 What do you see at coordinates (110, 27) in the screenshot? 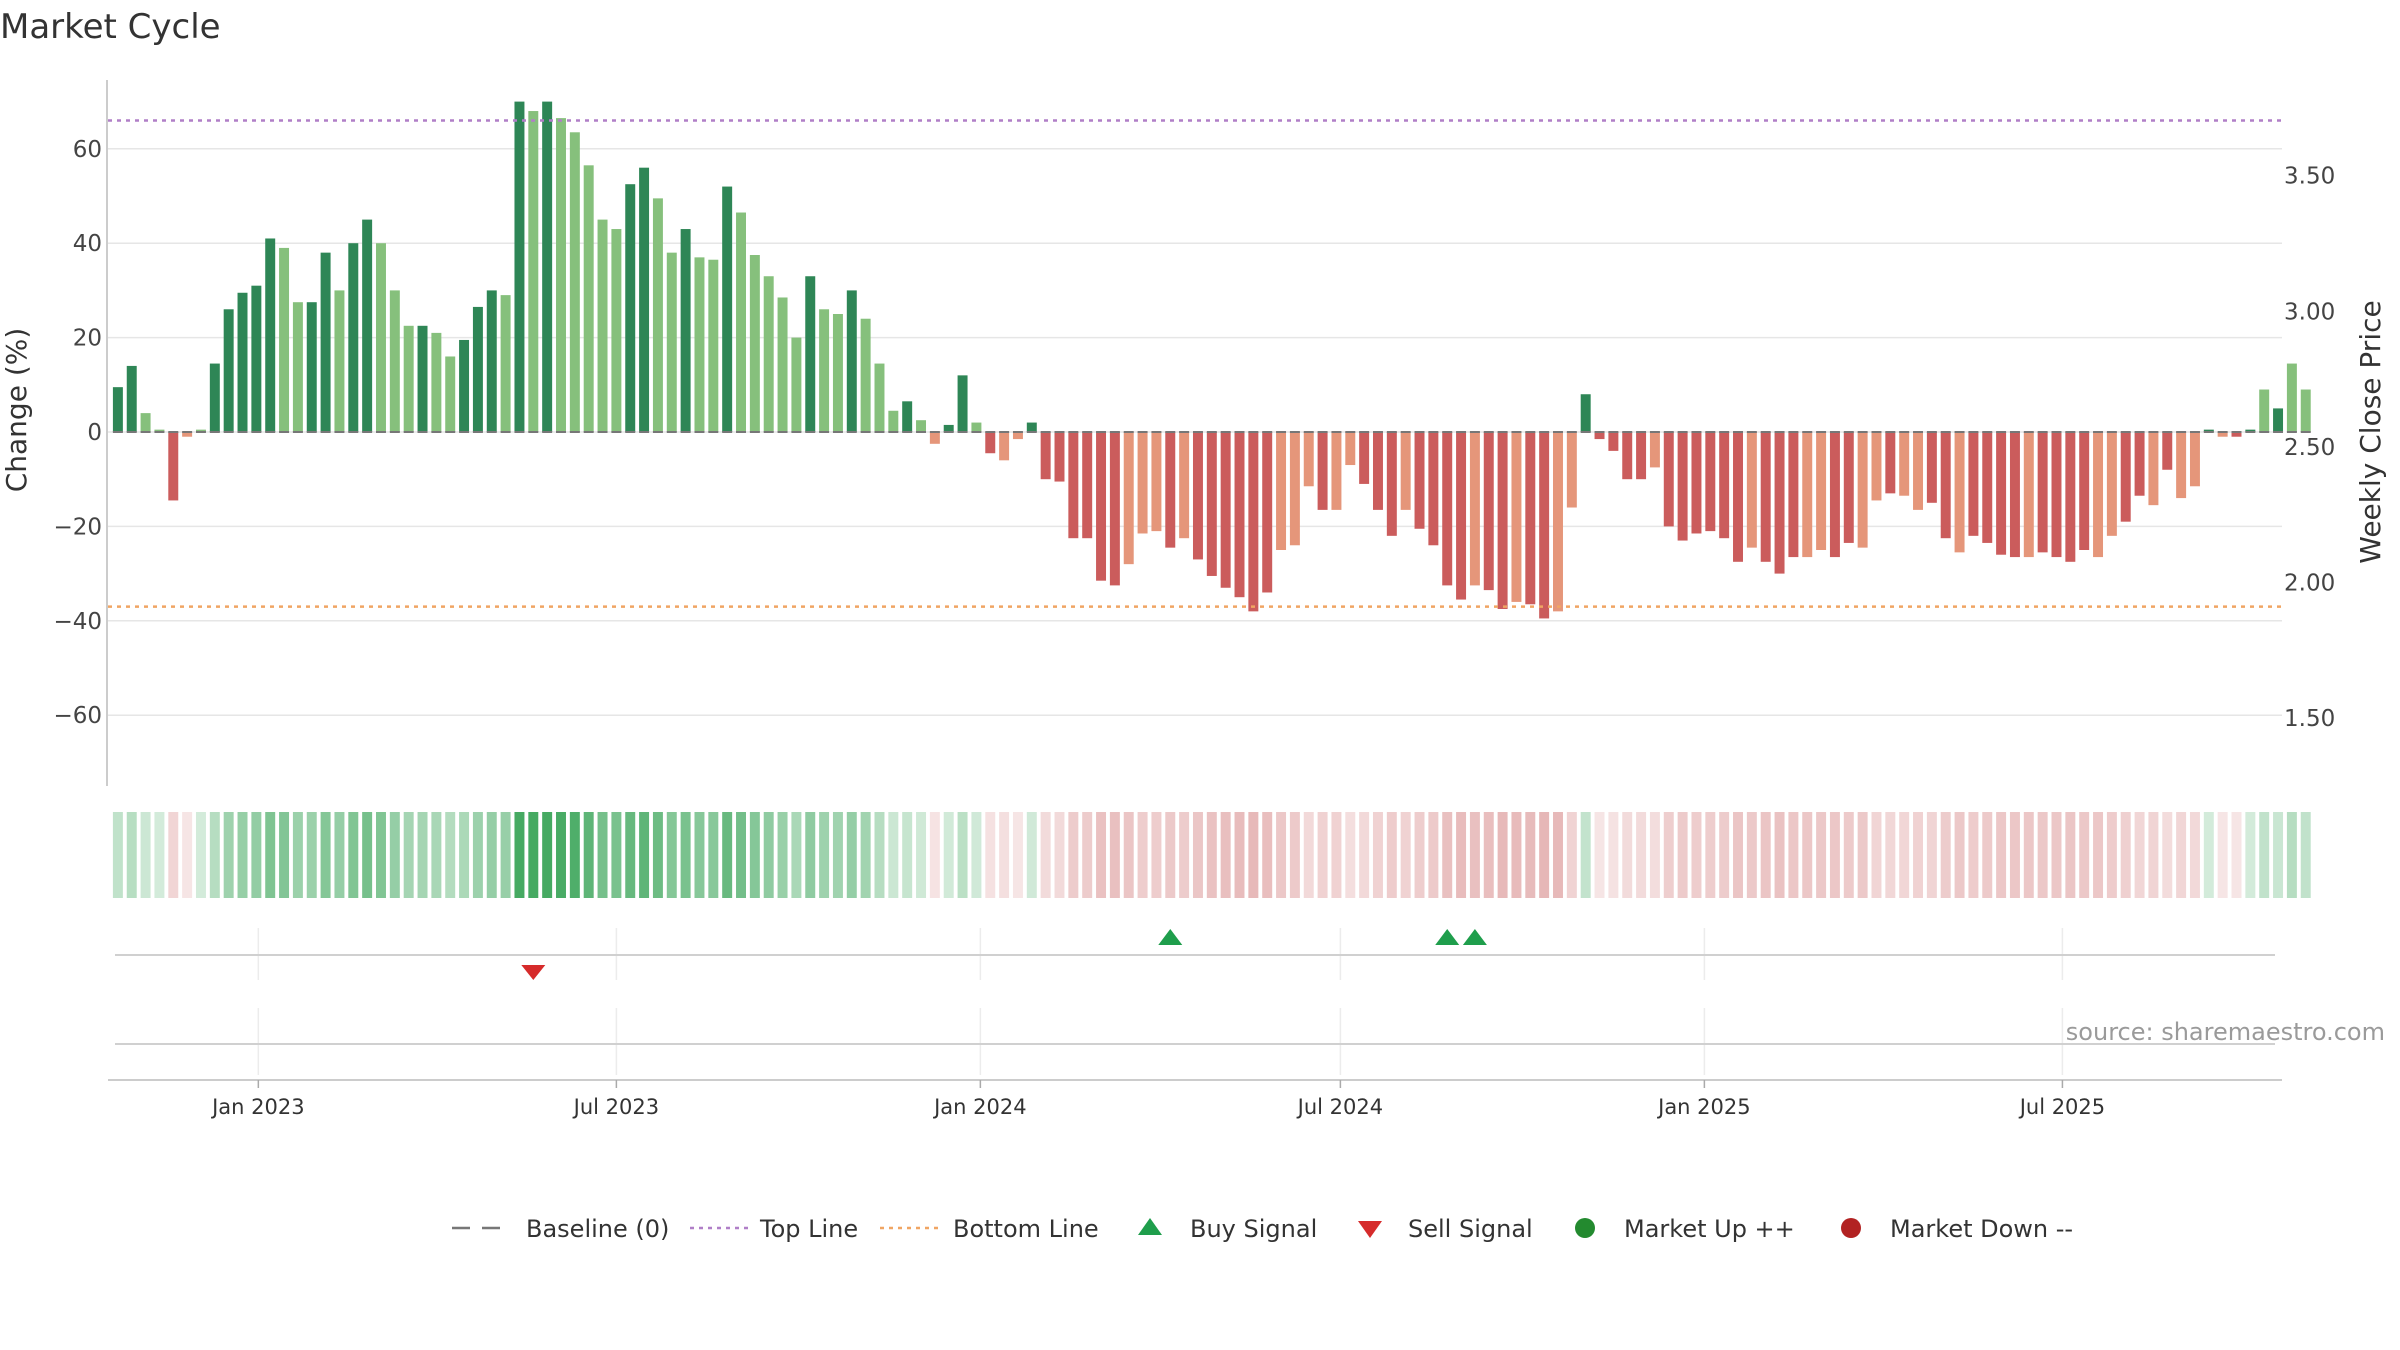
I see `chart-title: Market Cycle` at bounding box center [110, 27].